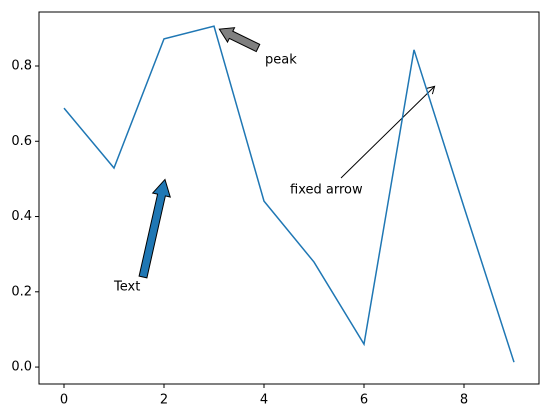  I want to click on x-tick-label: 0, so click(64, 400).